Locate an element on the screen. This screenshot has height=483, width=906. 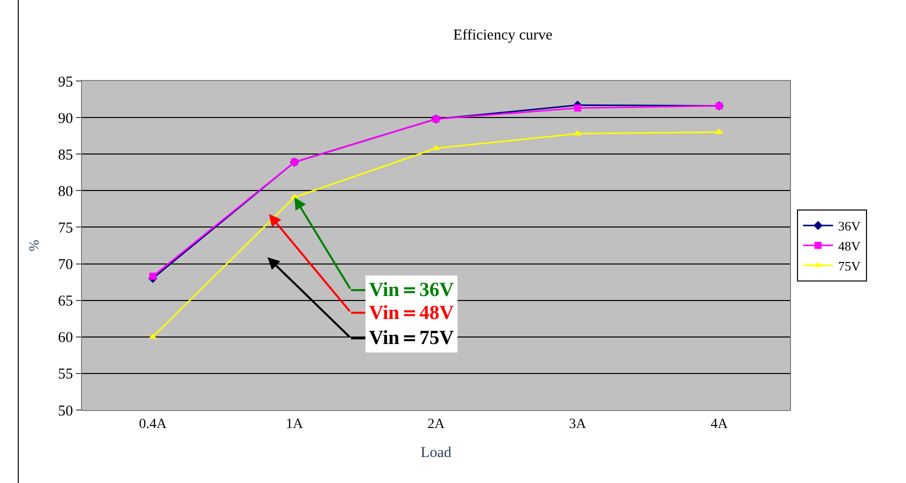
x-tick-label: 4A is located at coordinates (719, 424).